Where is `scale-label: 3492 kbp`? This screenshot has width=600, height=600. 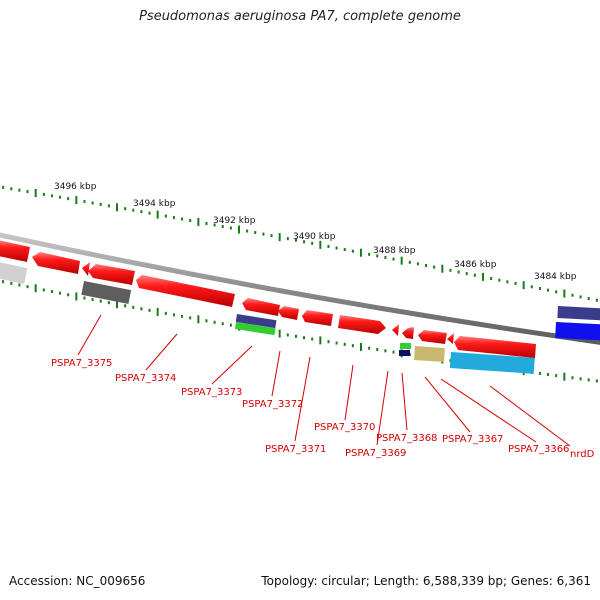
scale-label: 3492 kbp is located at coordinates (234, 221).